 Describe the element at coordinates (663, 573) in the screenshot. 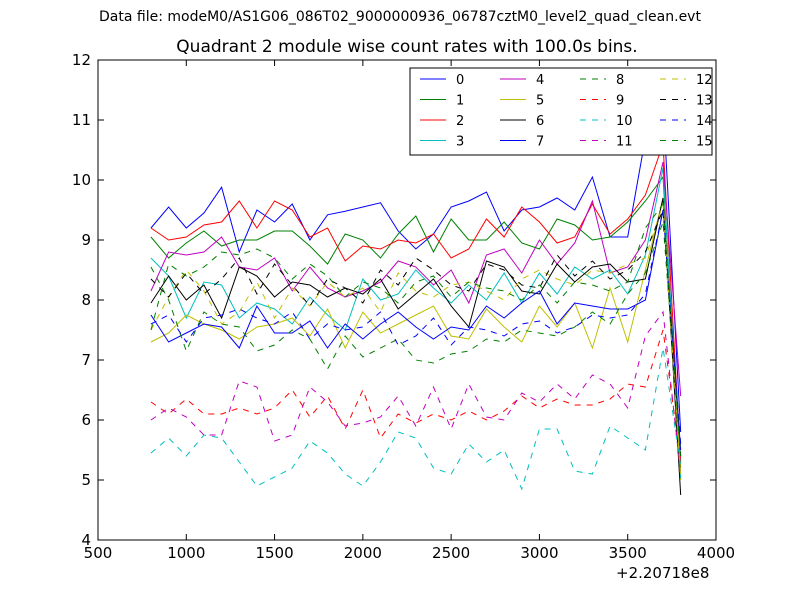

I see `x-offset-label: +2.20718e8` at that location.